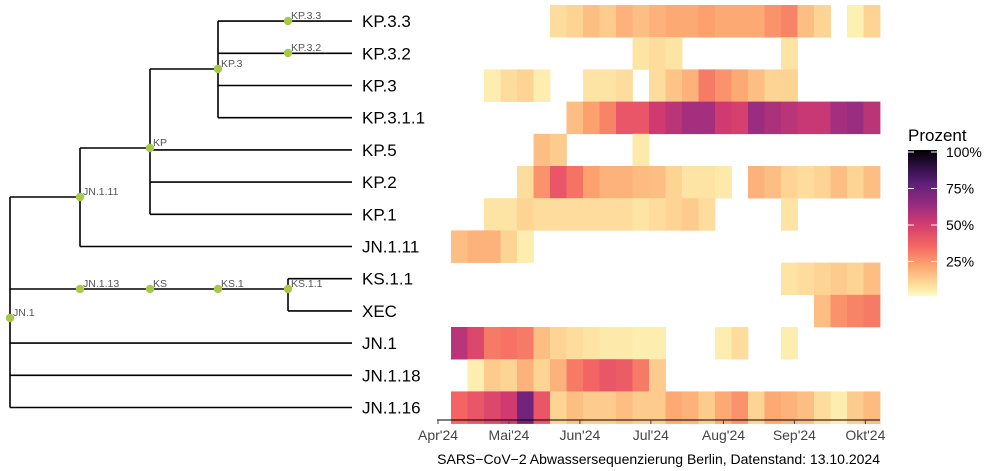 Image resolution: width=986 pixels, height=471 pixels. I want to click on tree-node-label: KP.3, so click(232, 64).